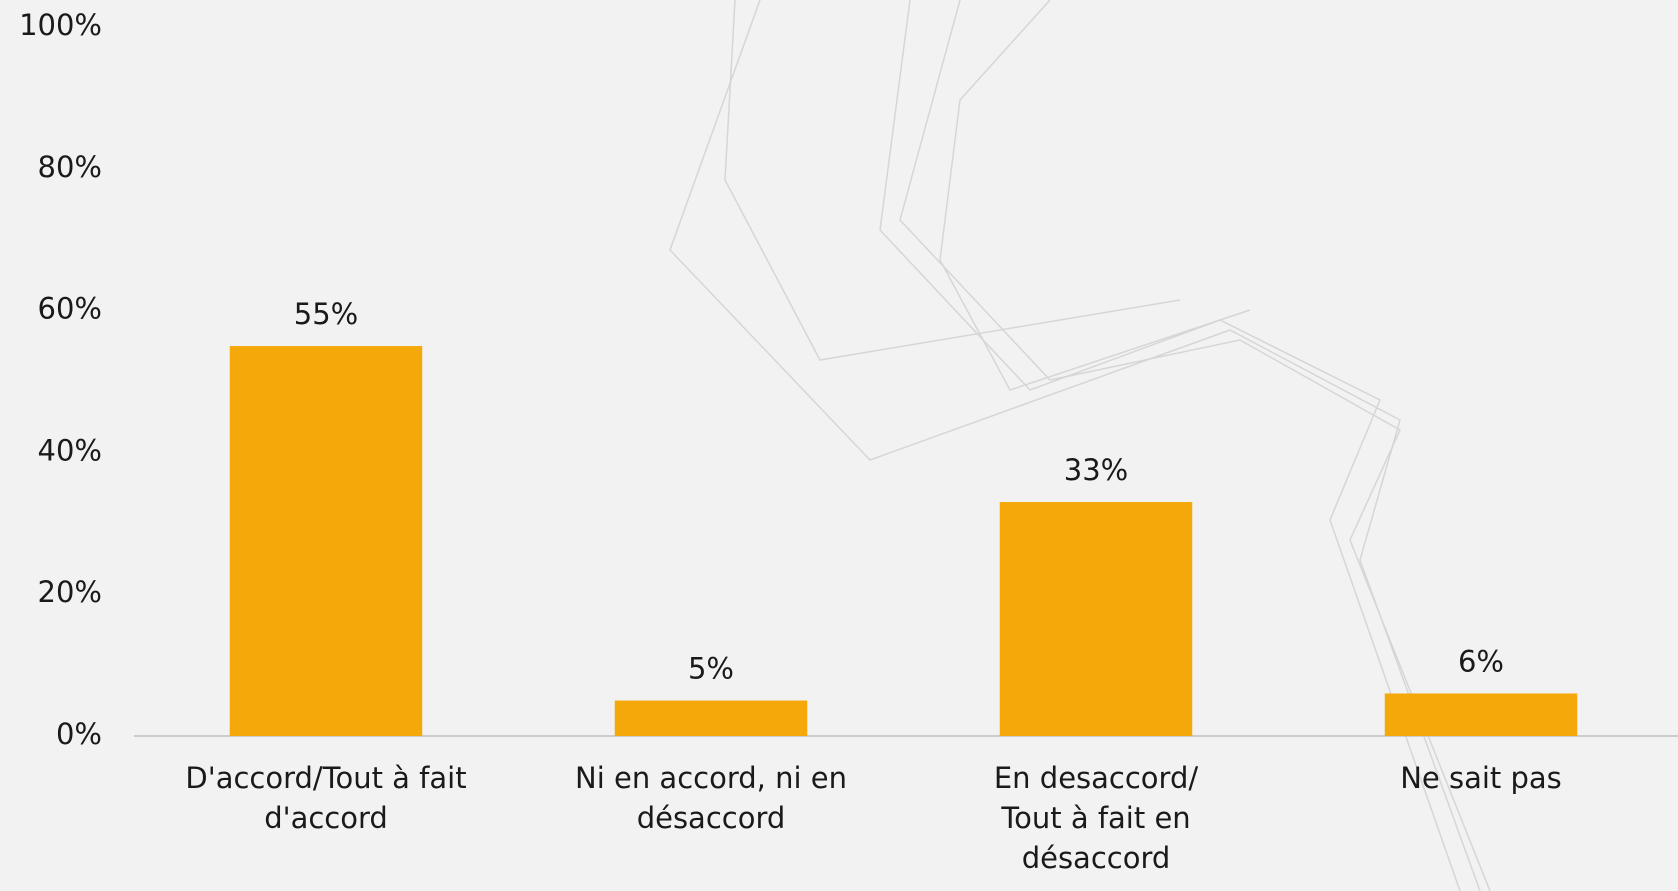 The width and height of the screenshot is (1678, 891). I want to click on data-label: 33%, so click(1096, 470).